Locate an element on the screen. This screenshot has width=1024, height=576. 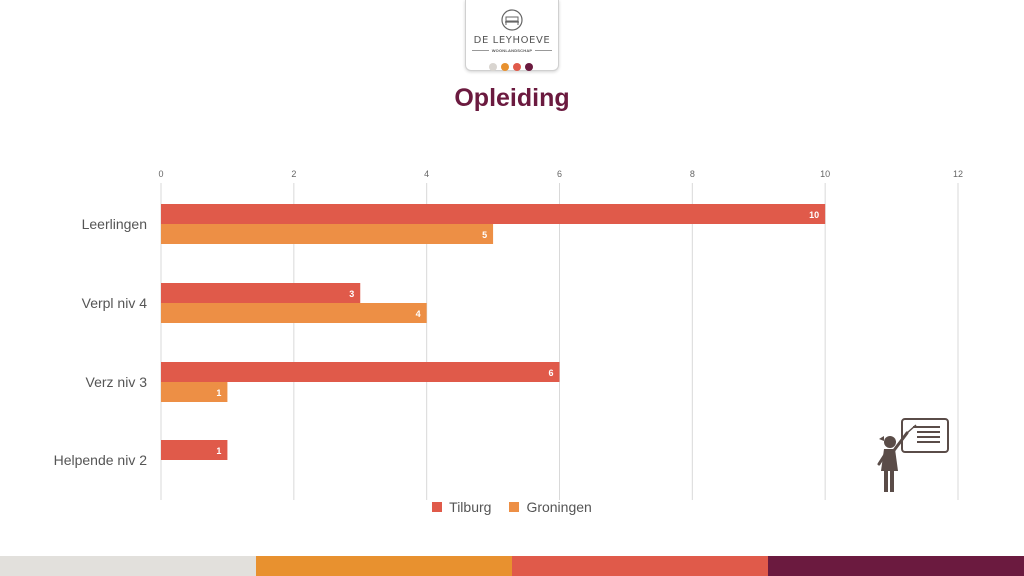
x-tick-label: 0 is located at coordinates (160, 174).